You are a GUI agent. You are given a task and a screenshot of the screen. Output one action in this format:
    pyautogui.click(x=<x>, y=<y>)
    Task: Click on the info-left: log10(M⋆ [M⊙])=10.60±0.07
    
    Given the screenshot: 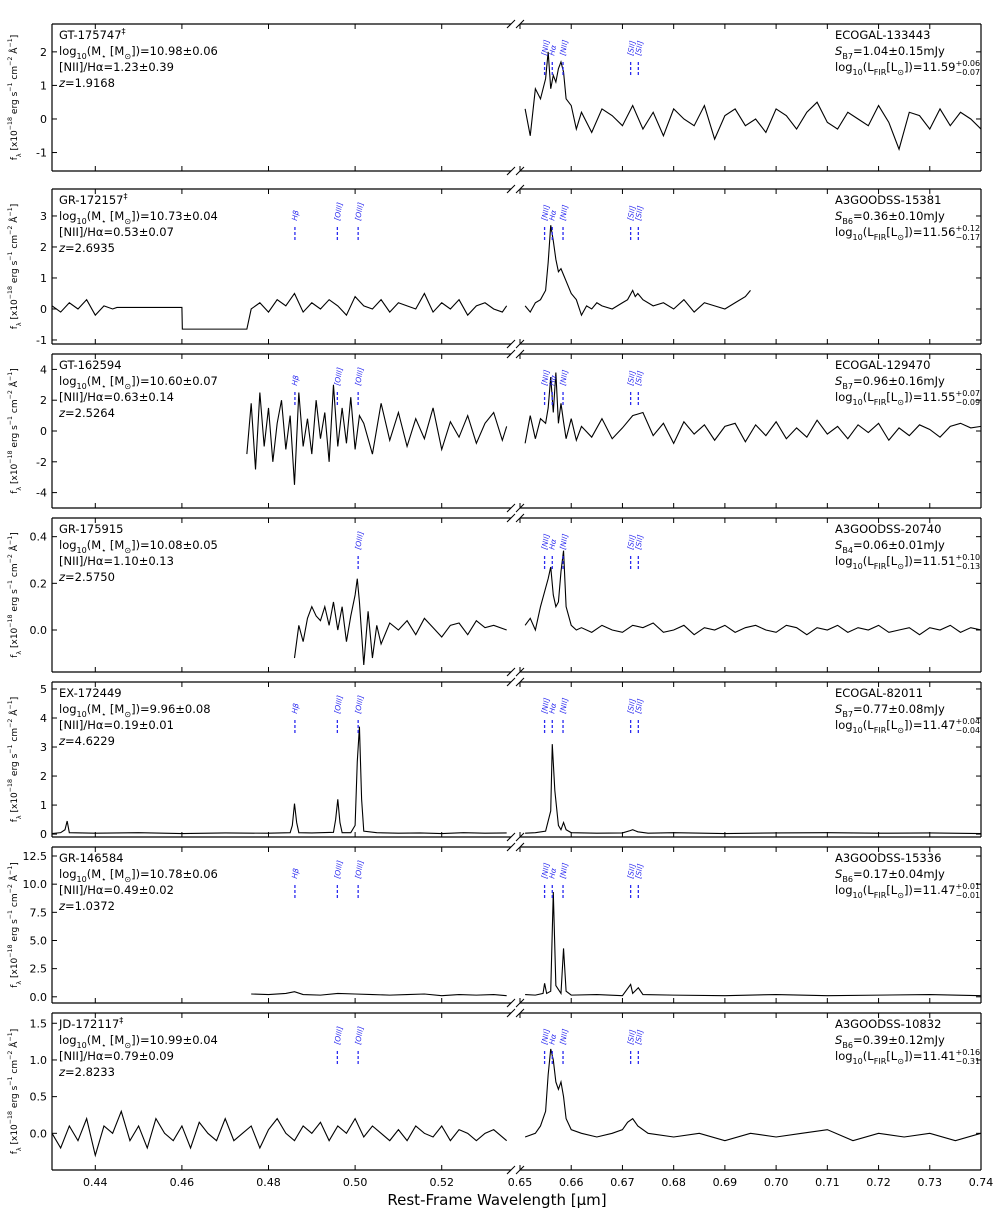 What is the action you would take?
    pyautogui.click(x=138, y=382)
    